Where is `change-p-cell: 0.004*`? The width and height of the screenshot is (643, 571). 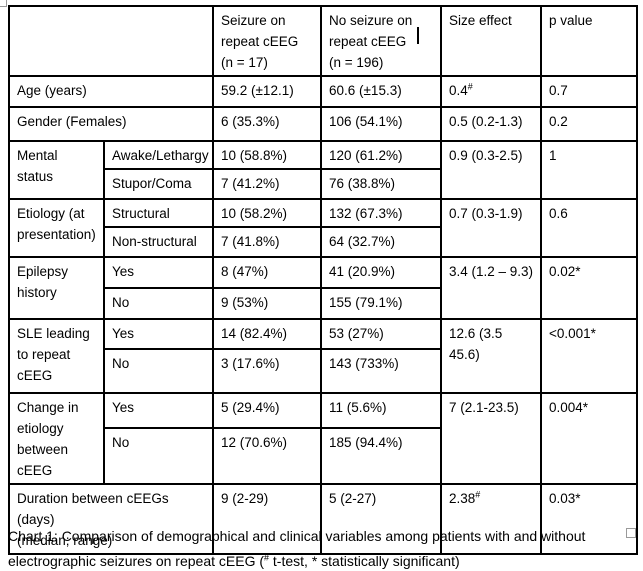
change-p-cell: 0.004* is located at coordinates (589, 438).